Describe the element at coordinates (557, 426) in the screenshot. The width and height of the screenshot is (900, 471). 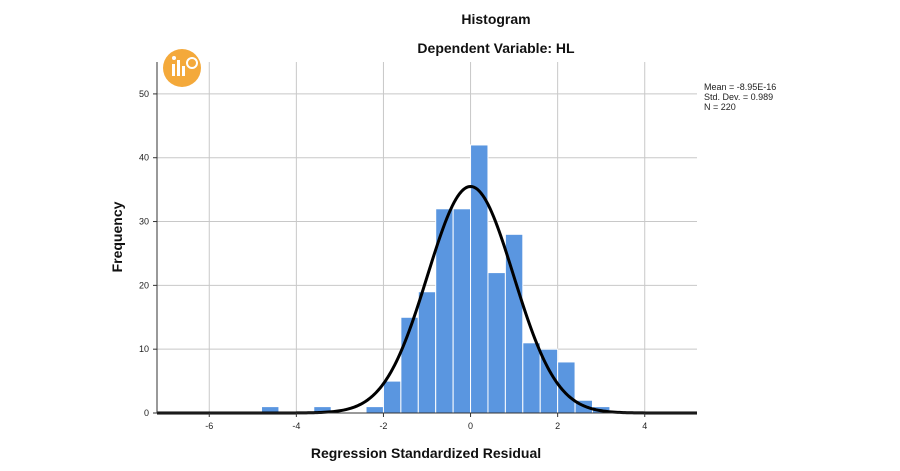
I see `x-tick-label-4: 2` at that location.